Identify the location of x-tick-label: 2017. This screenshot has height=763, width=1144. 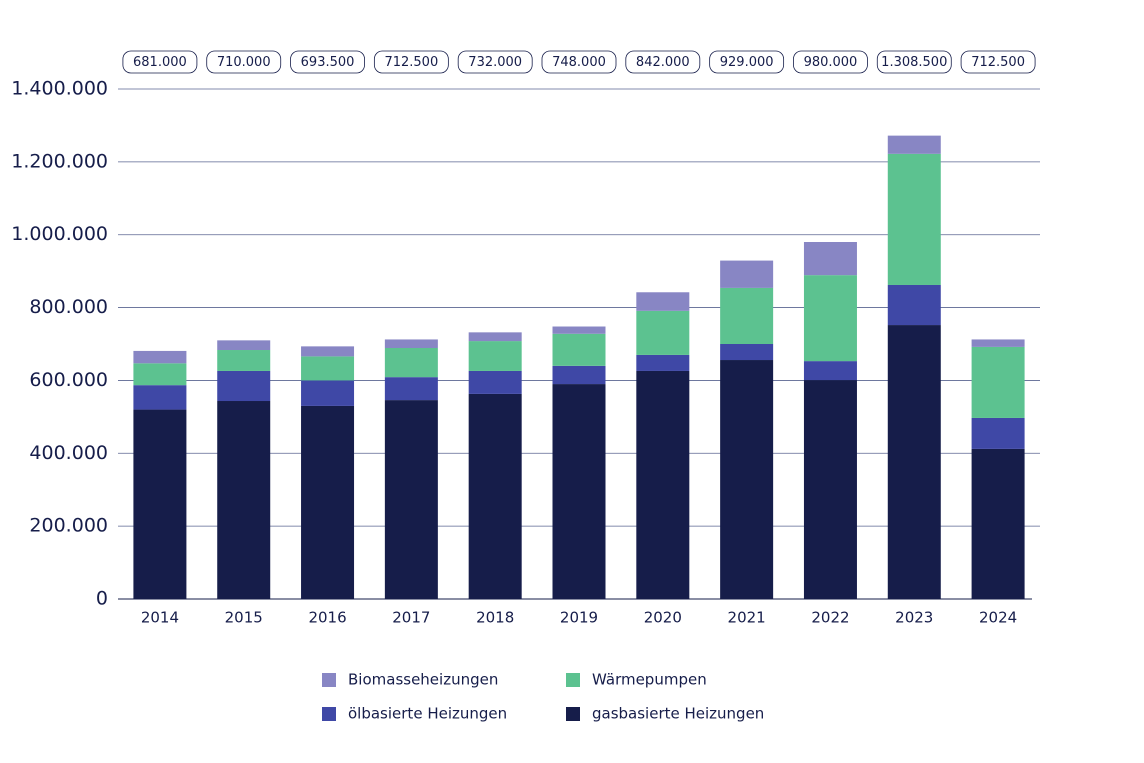
(411, 618).